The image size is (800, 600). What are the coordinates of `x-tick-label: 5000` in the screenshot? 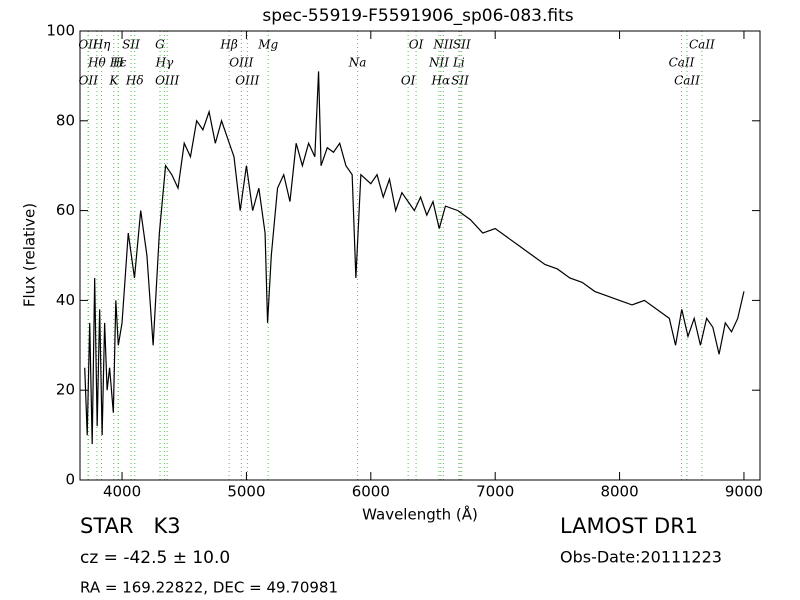 It's located at (246, 492).